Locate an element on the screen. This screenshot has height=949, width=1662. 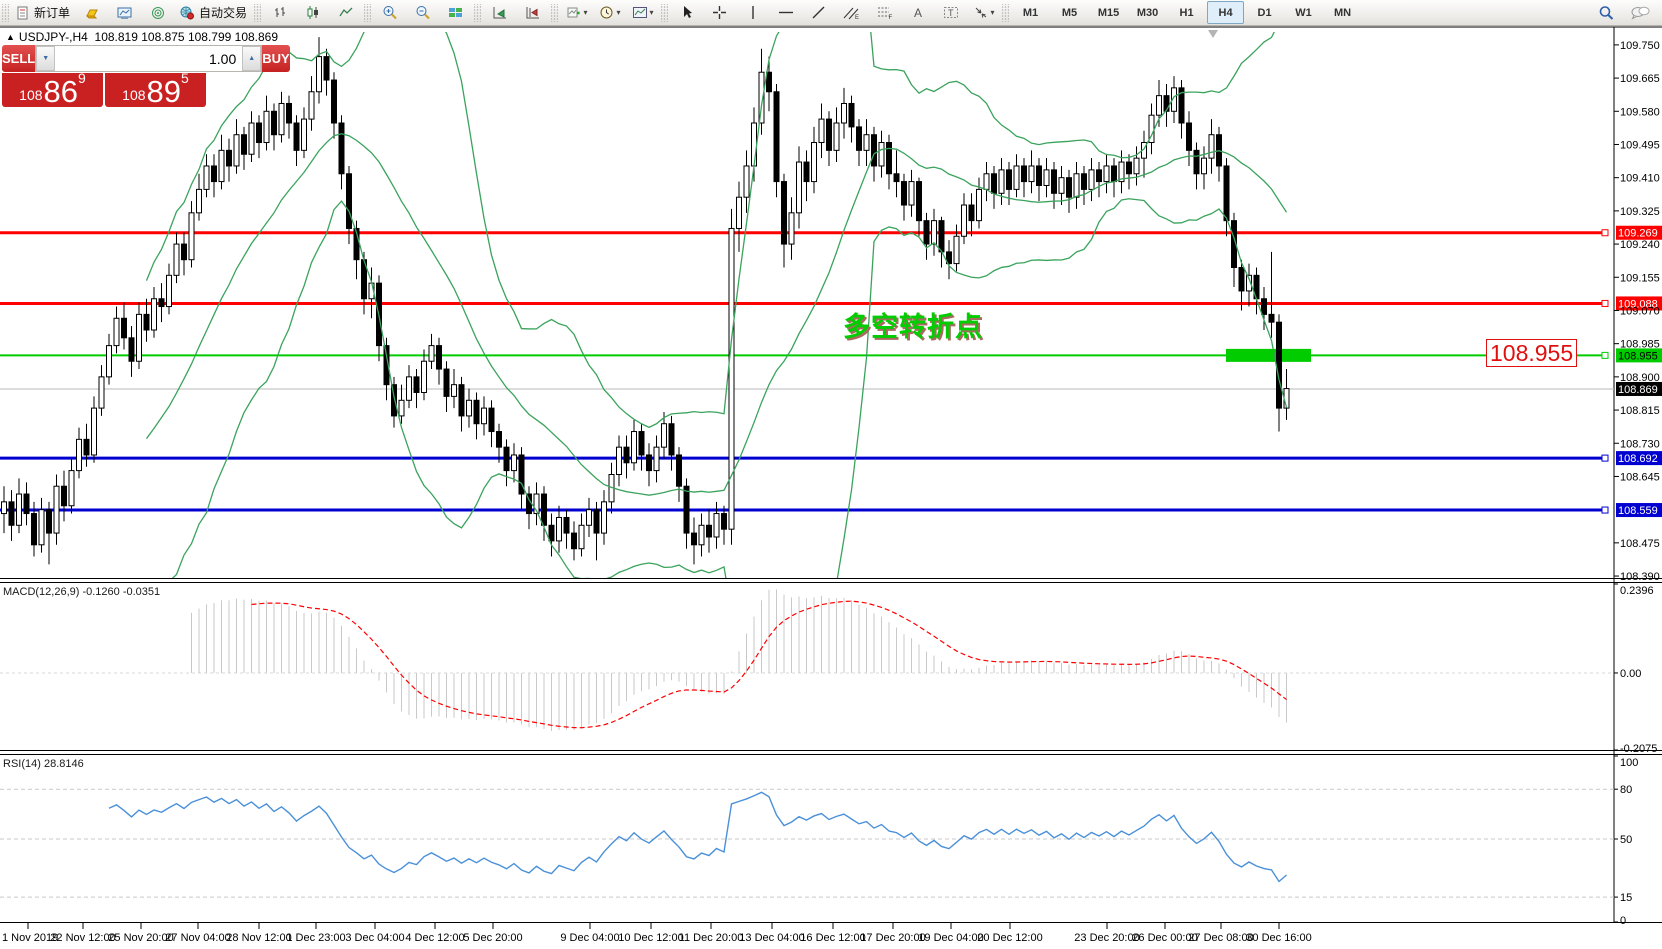
volume-input is located at coordinates (149, 58).